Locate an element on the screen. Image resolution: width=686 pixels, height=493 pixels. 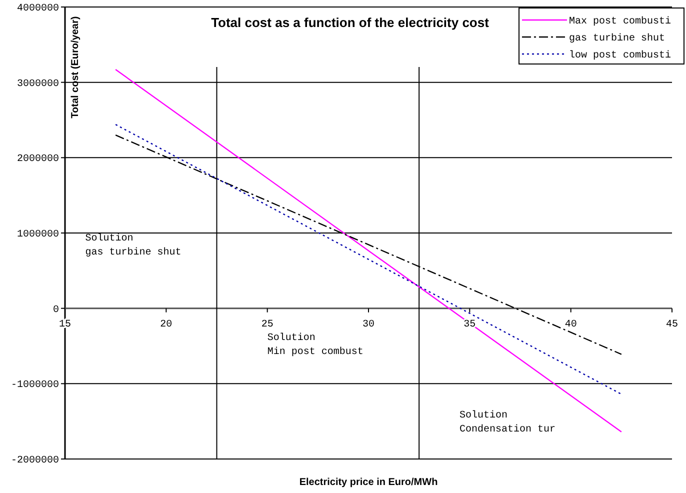
annotation: Solution Min post combust is located at coordinates (315, 345).